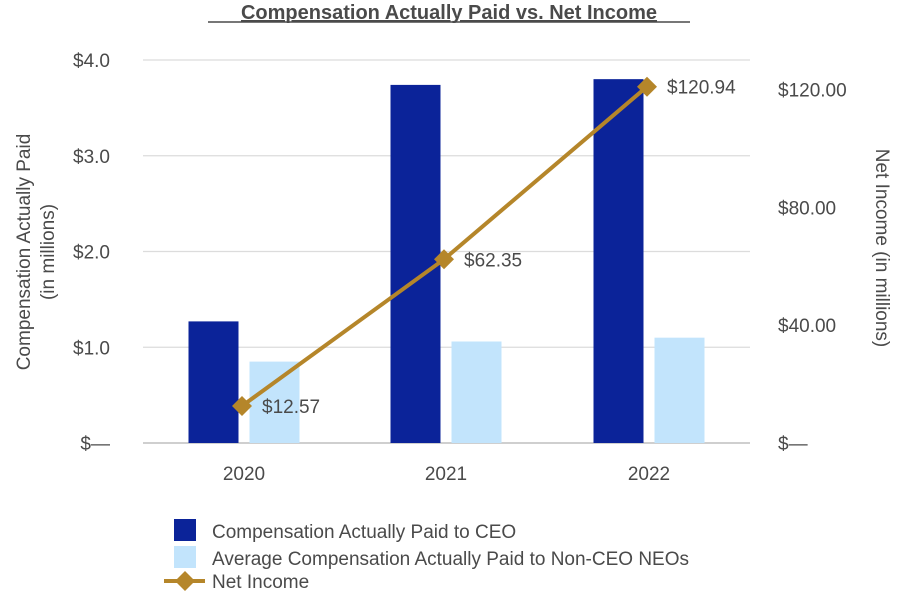 The image size is (900, 600). I want to click on net-income-data-label: $12.57, so click(291, 407).